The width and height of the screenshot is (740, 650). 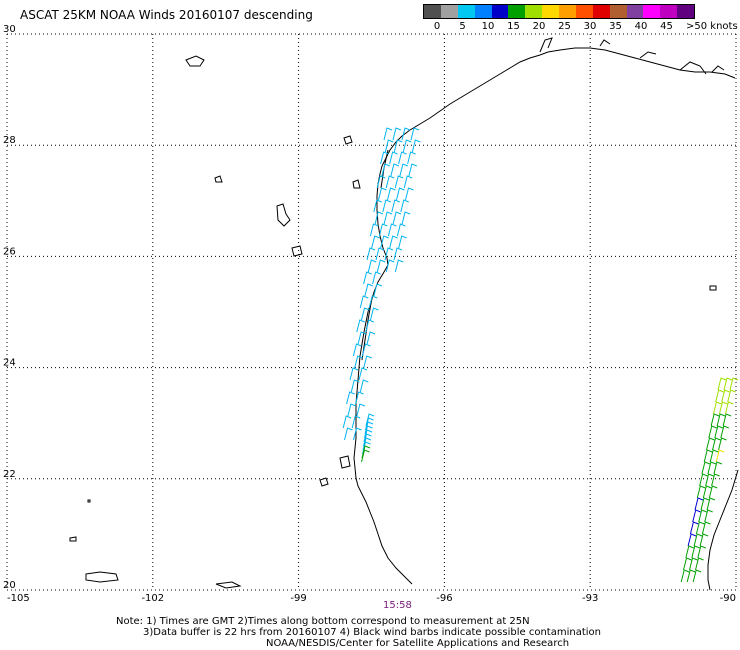 What do you see at coordinates (9, 585) in the screenshot?
I see `latitude-label: 20` at bounding box center [9, 585].